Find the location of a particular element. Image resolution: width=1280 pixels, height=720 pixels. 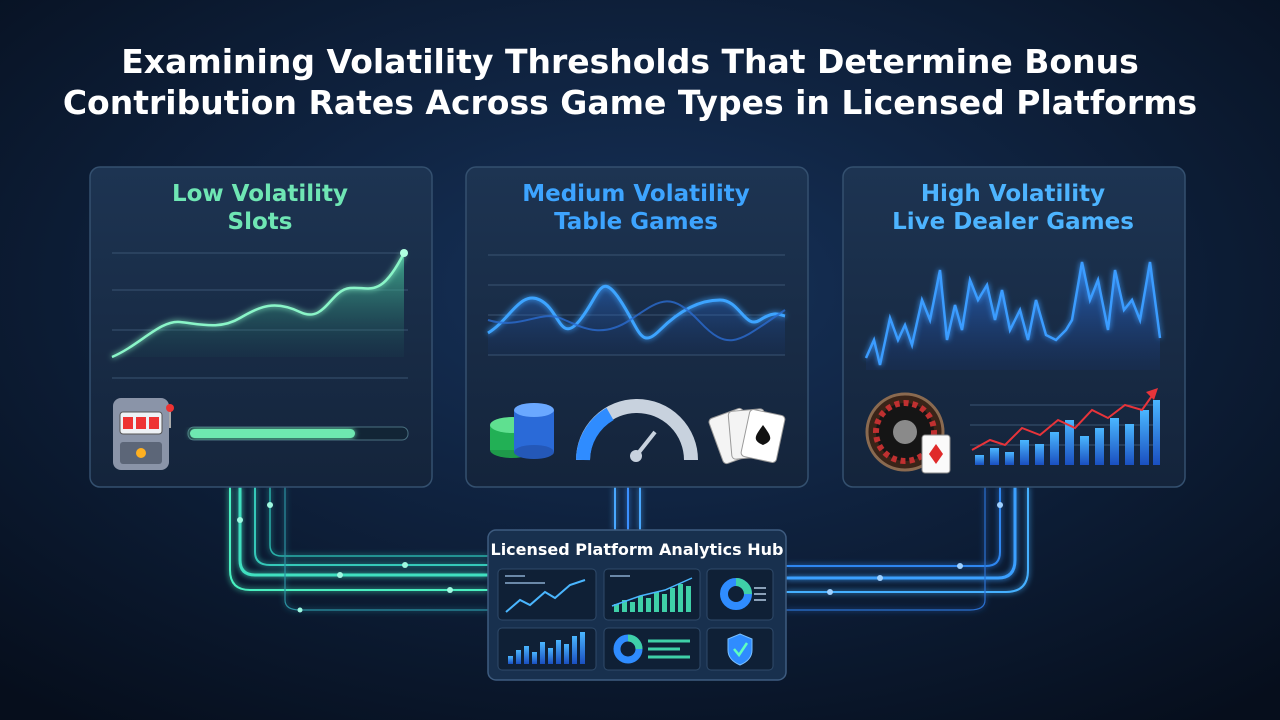

connector is located at coordinates (629, 549).